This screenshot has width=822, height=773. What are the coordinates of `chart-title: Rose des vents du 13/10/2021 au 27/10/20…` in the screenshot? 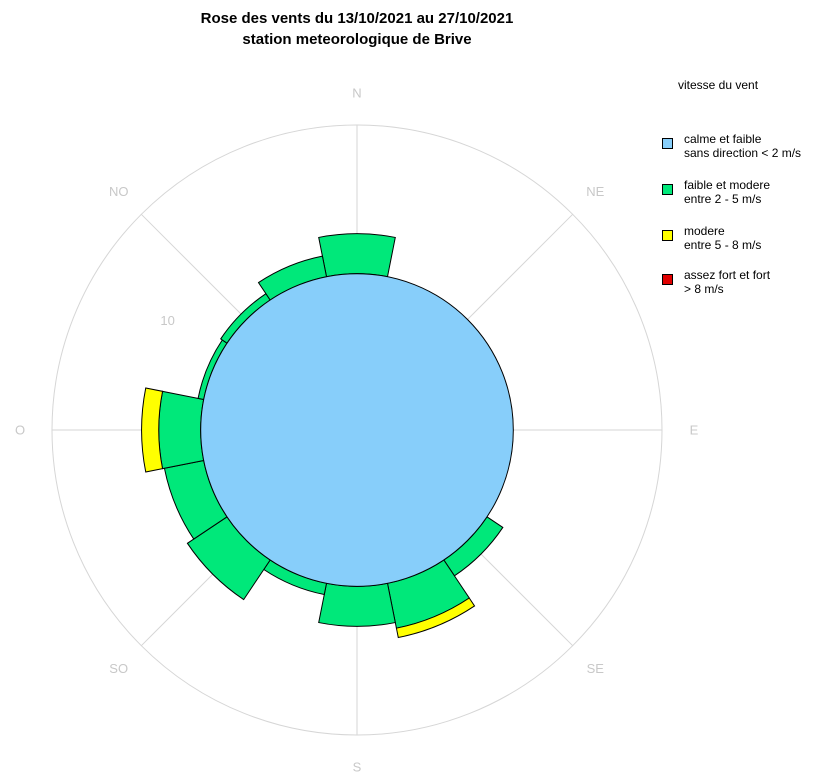 It's located at (357, 29).